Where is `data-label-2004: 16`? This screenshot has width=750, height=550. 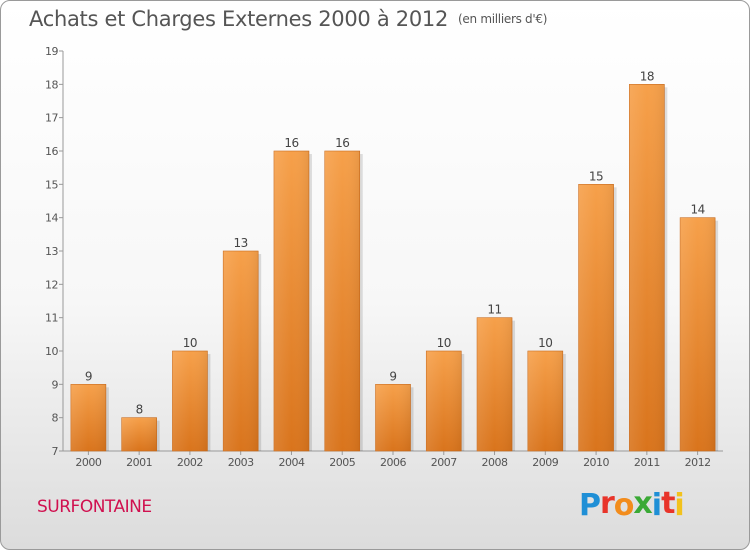
data-label-2004: 16 is located at coordinates (291, 143).